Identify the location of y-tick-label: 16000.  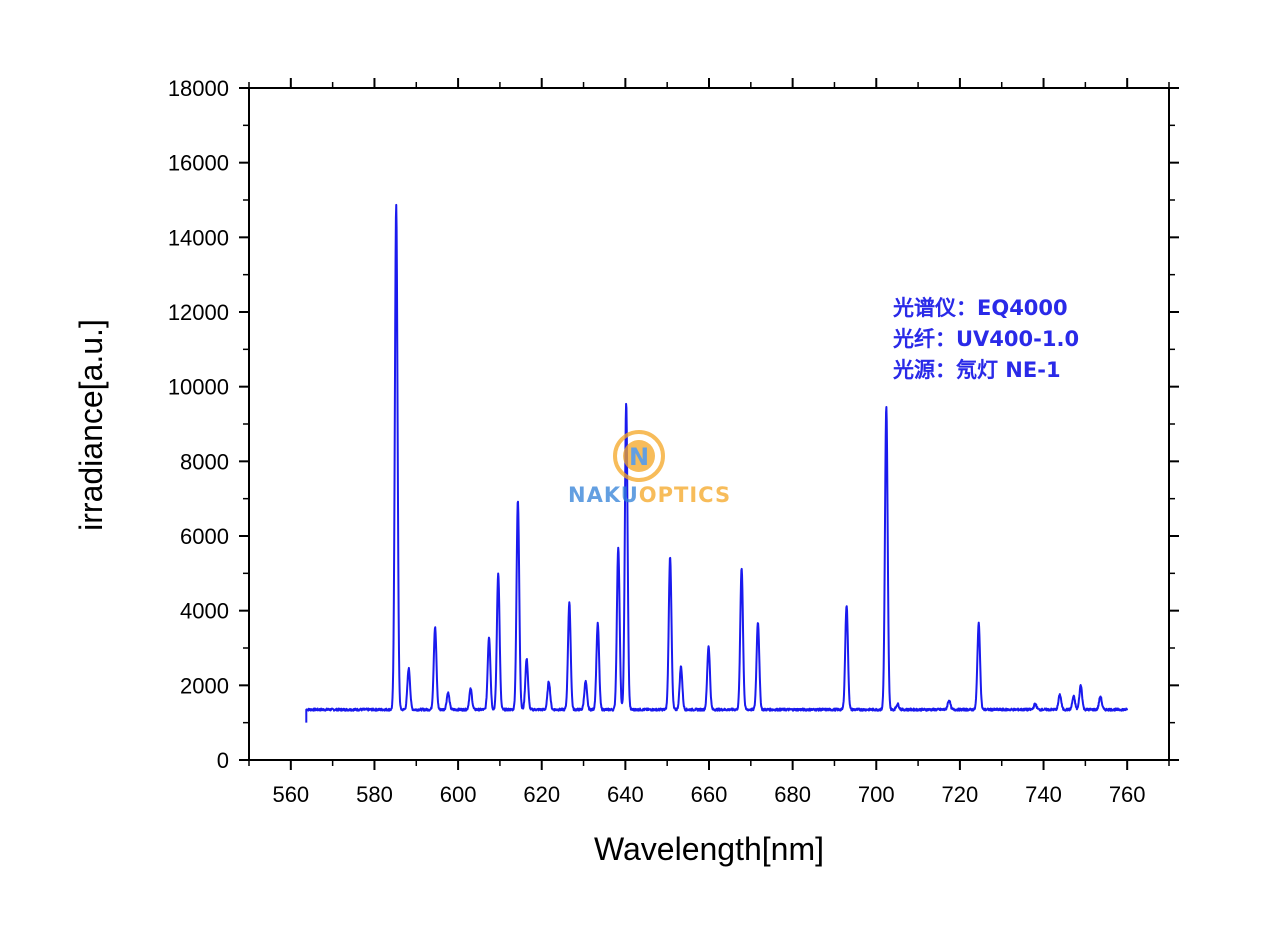
(198, 163).